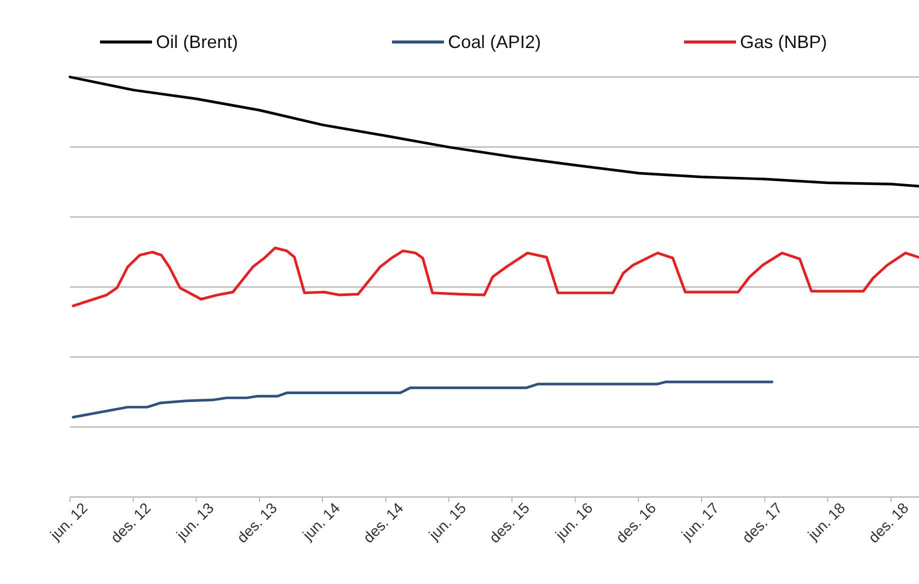 The image size is (919, 584). I want to click on x-tick-label: jun. 18, so click(826, 522).